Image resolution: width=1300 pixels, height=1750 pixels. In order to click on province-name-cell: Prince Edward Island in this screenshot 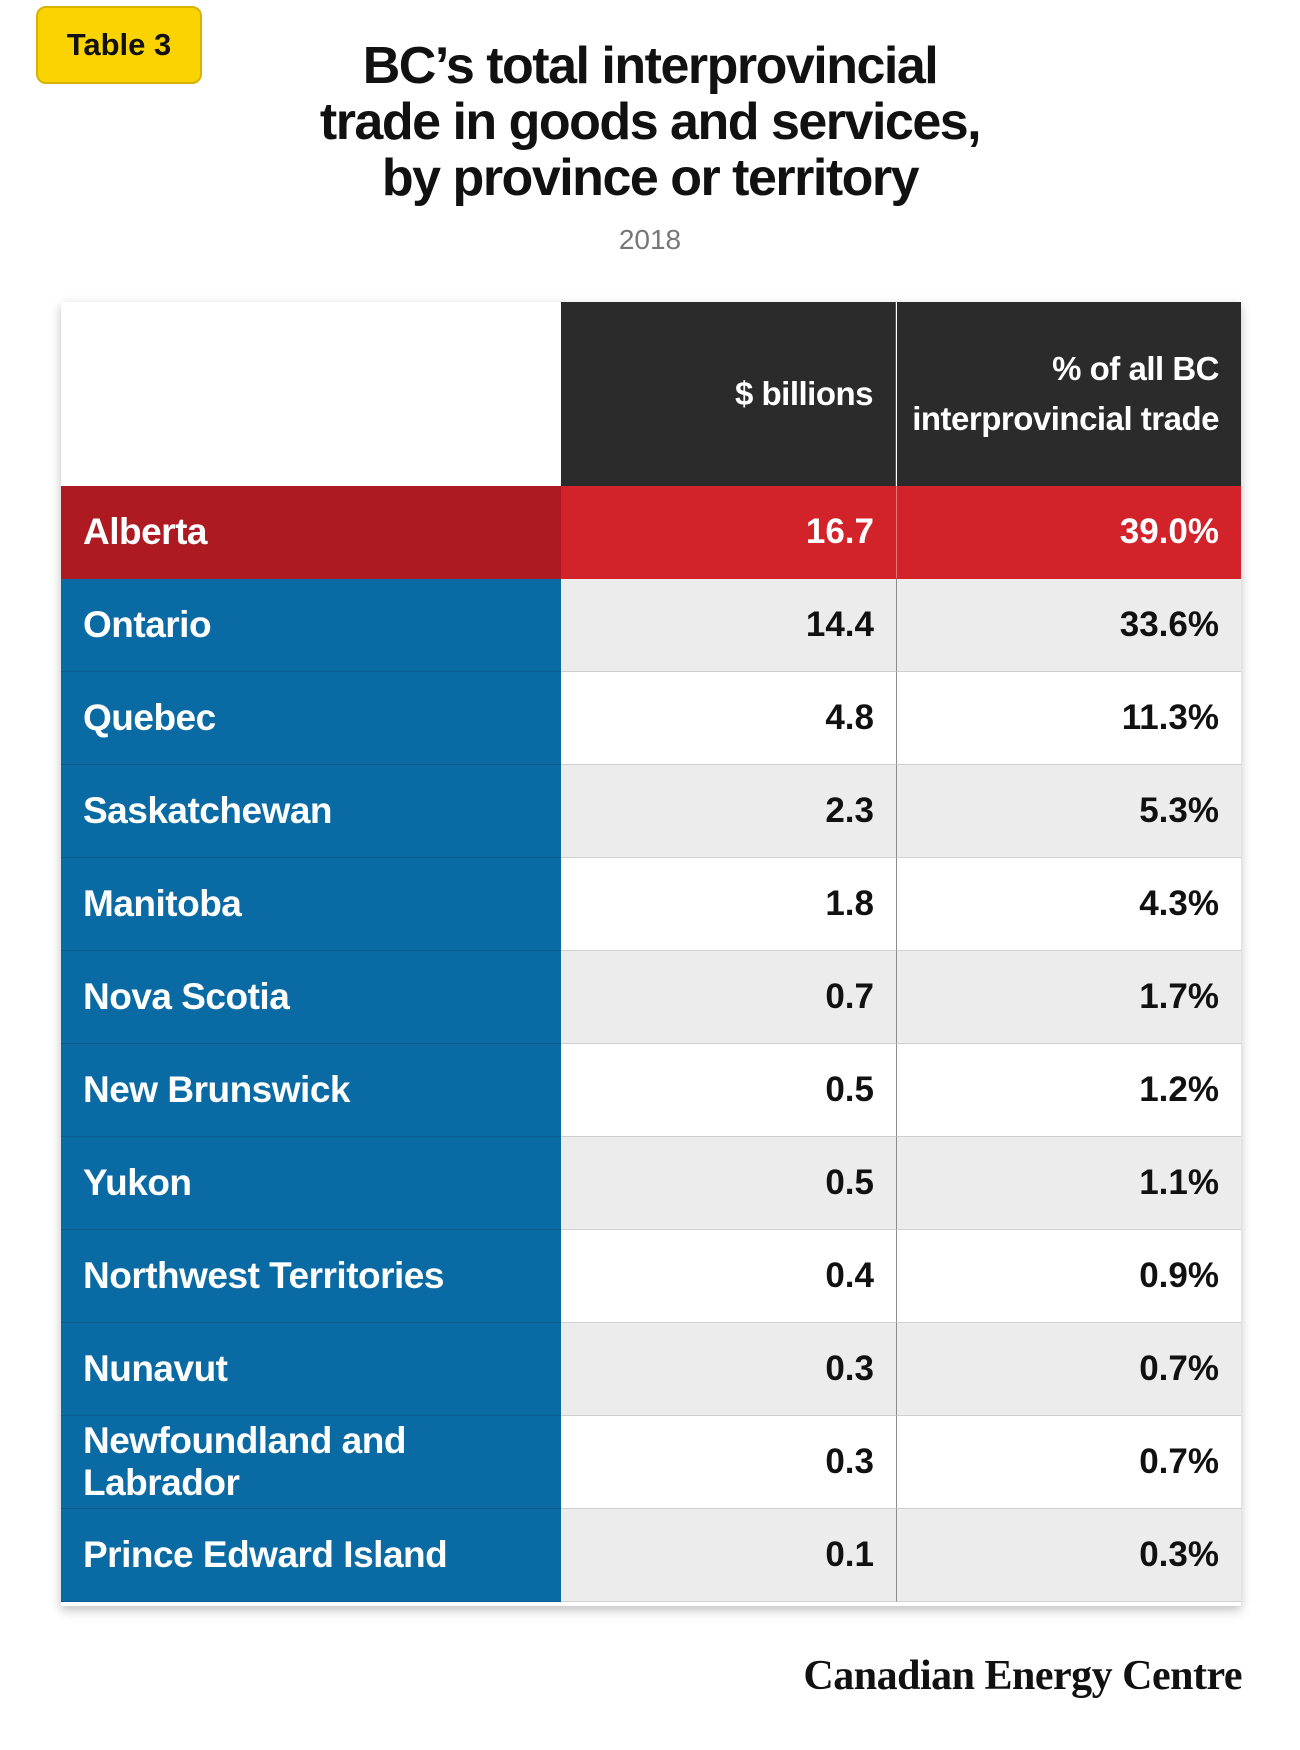, I will do `click(311, 1555)`.